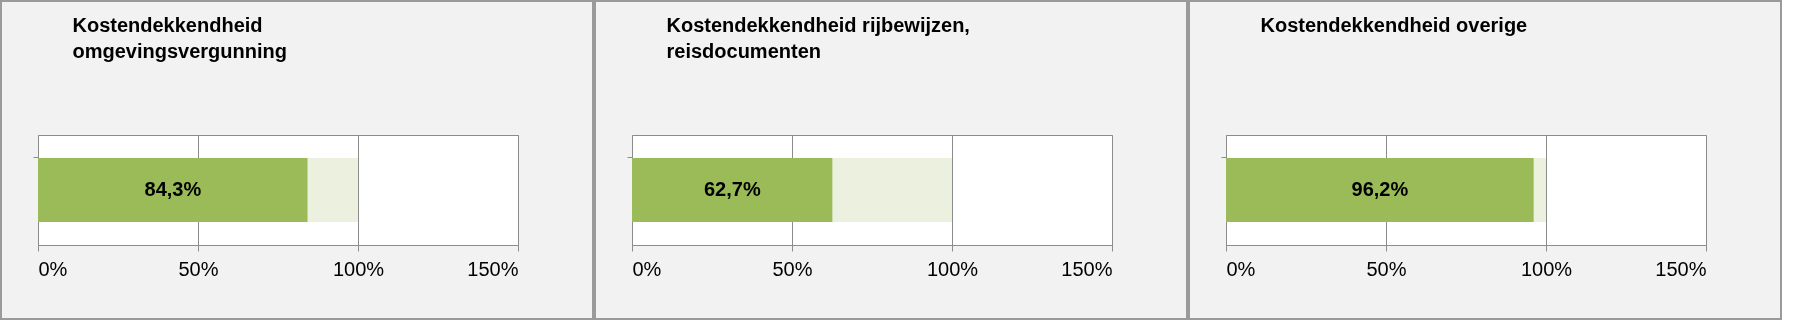  What do you see at coordinates (179, 38) in the screenshot?
I see `chart-title: Kostendekkendheid omgevingsvergunning` at bounding box center [179, 38].